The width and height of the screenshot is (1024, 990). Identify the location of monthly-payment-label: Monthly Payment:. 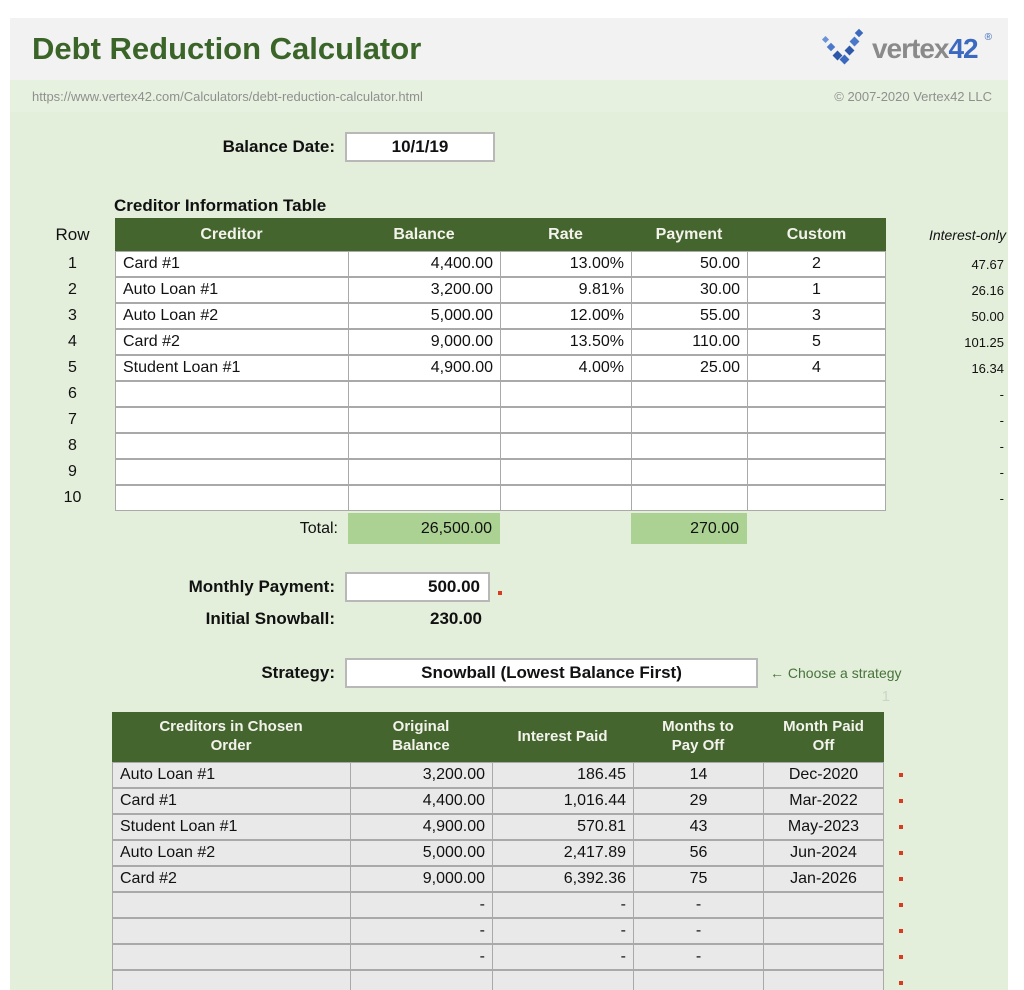
(261, 586).